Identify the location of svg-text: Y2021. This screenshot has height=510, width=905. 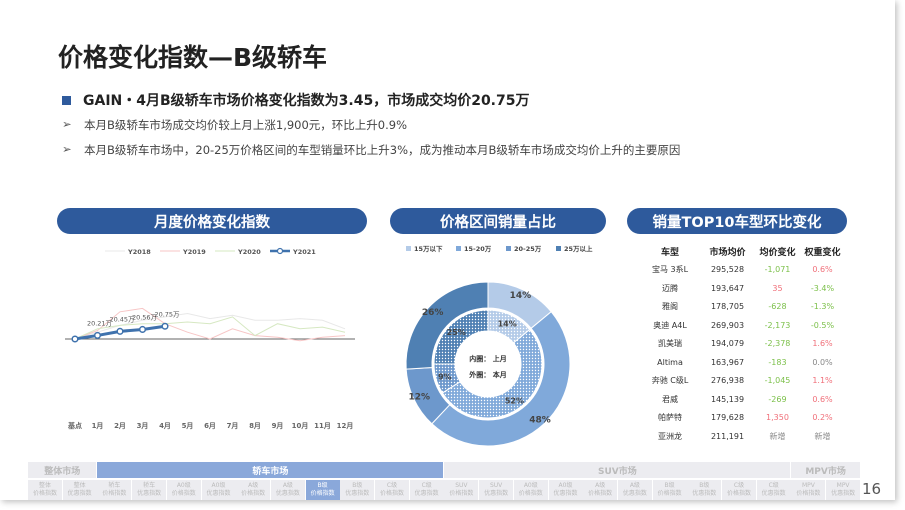
(304, 252).